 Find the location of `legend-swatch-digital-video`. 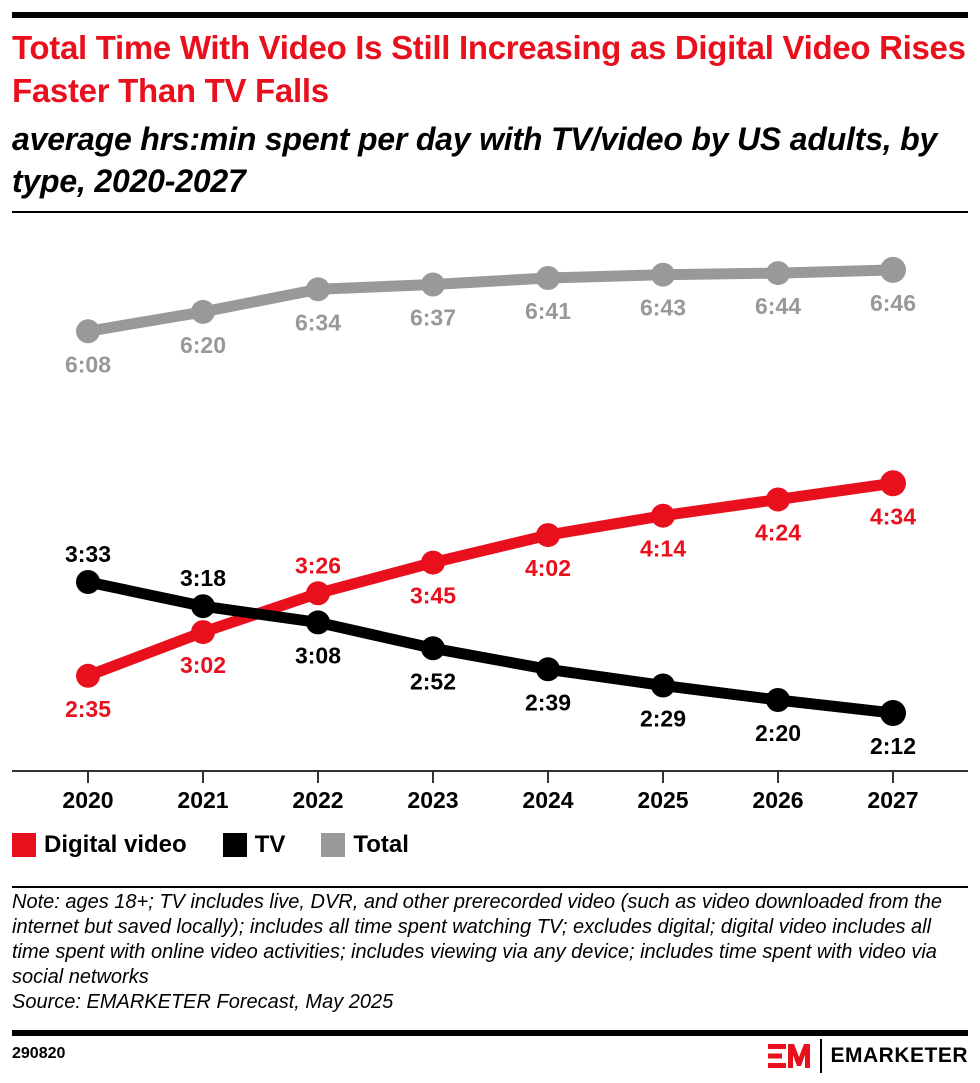

legend-swatch-digital-video is located at coordinates (24, 845).